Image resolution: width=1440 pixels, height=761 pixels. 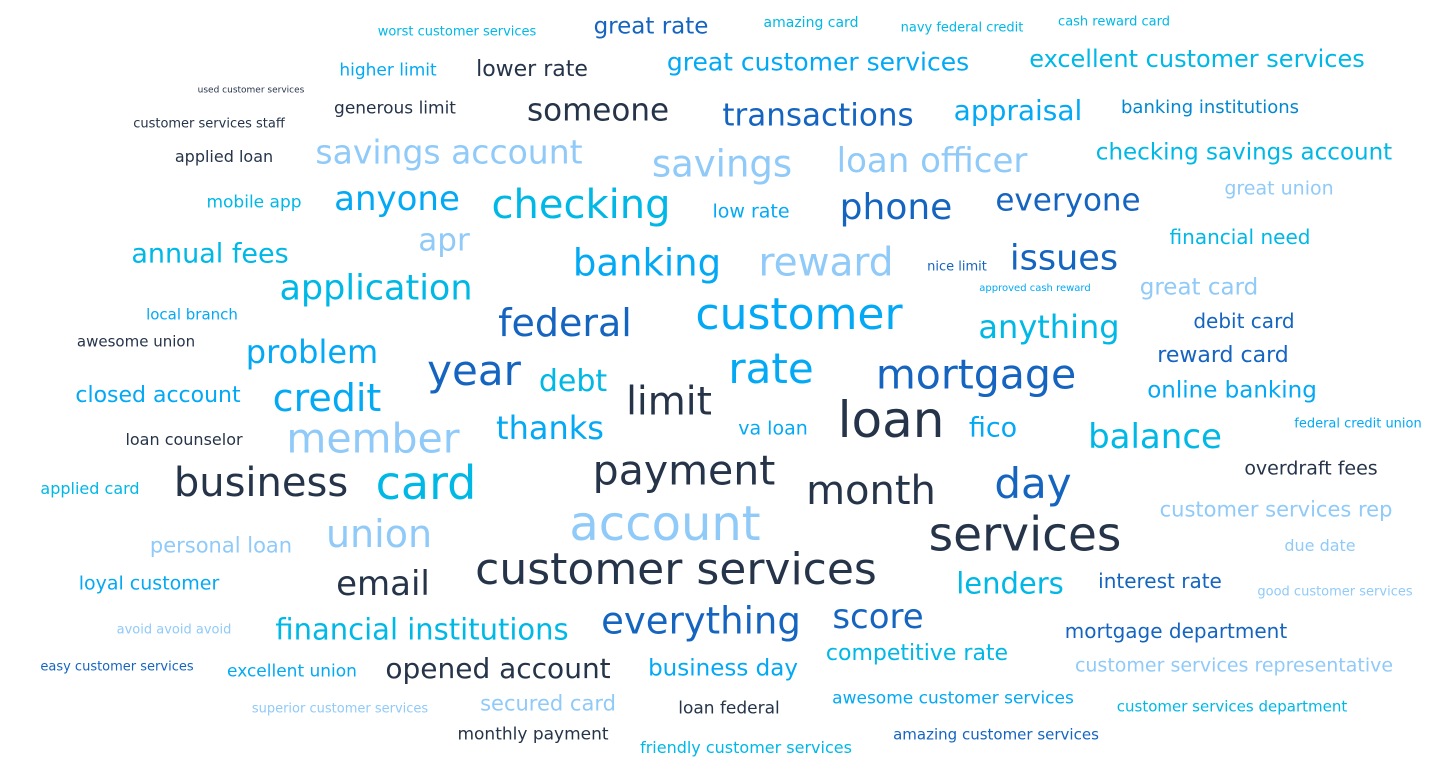 What do you see at coordinates (224, 156) in the screenshot?
I see `word-applied-loan: applied loan` at bounding box center [224, 156].